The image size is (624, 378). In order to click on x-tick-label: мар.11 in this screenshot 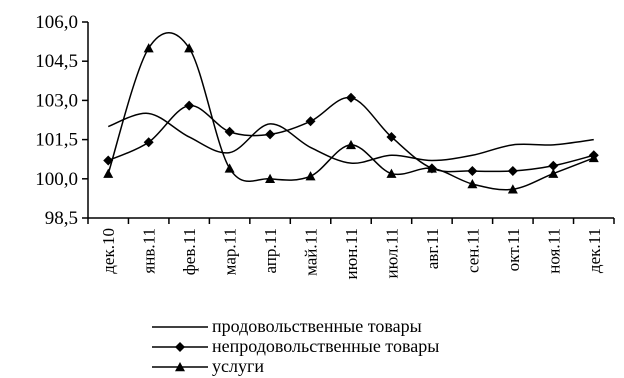, I will do `click(230, 251)`.